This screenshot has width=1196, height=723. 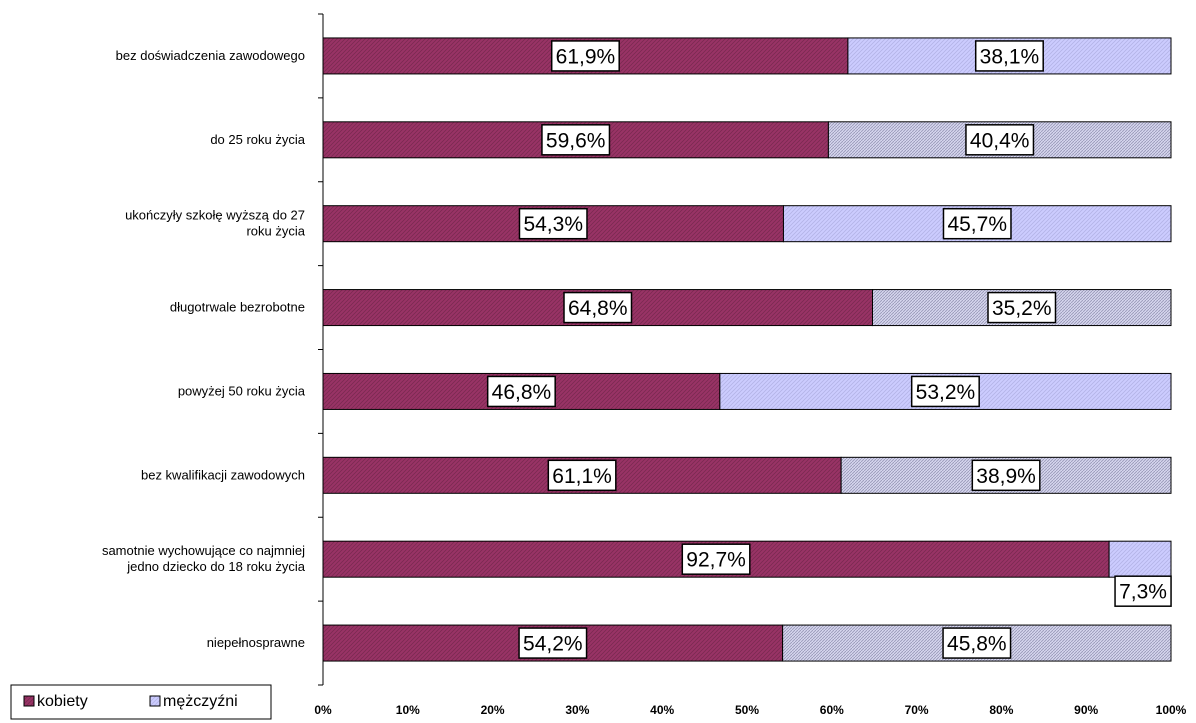 I want to click on legend-swatch-mezczyzni, so click(x=155, y=701).